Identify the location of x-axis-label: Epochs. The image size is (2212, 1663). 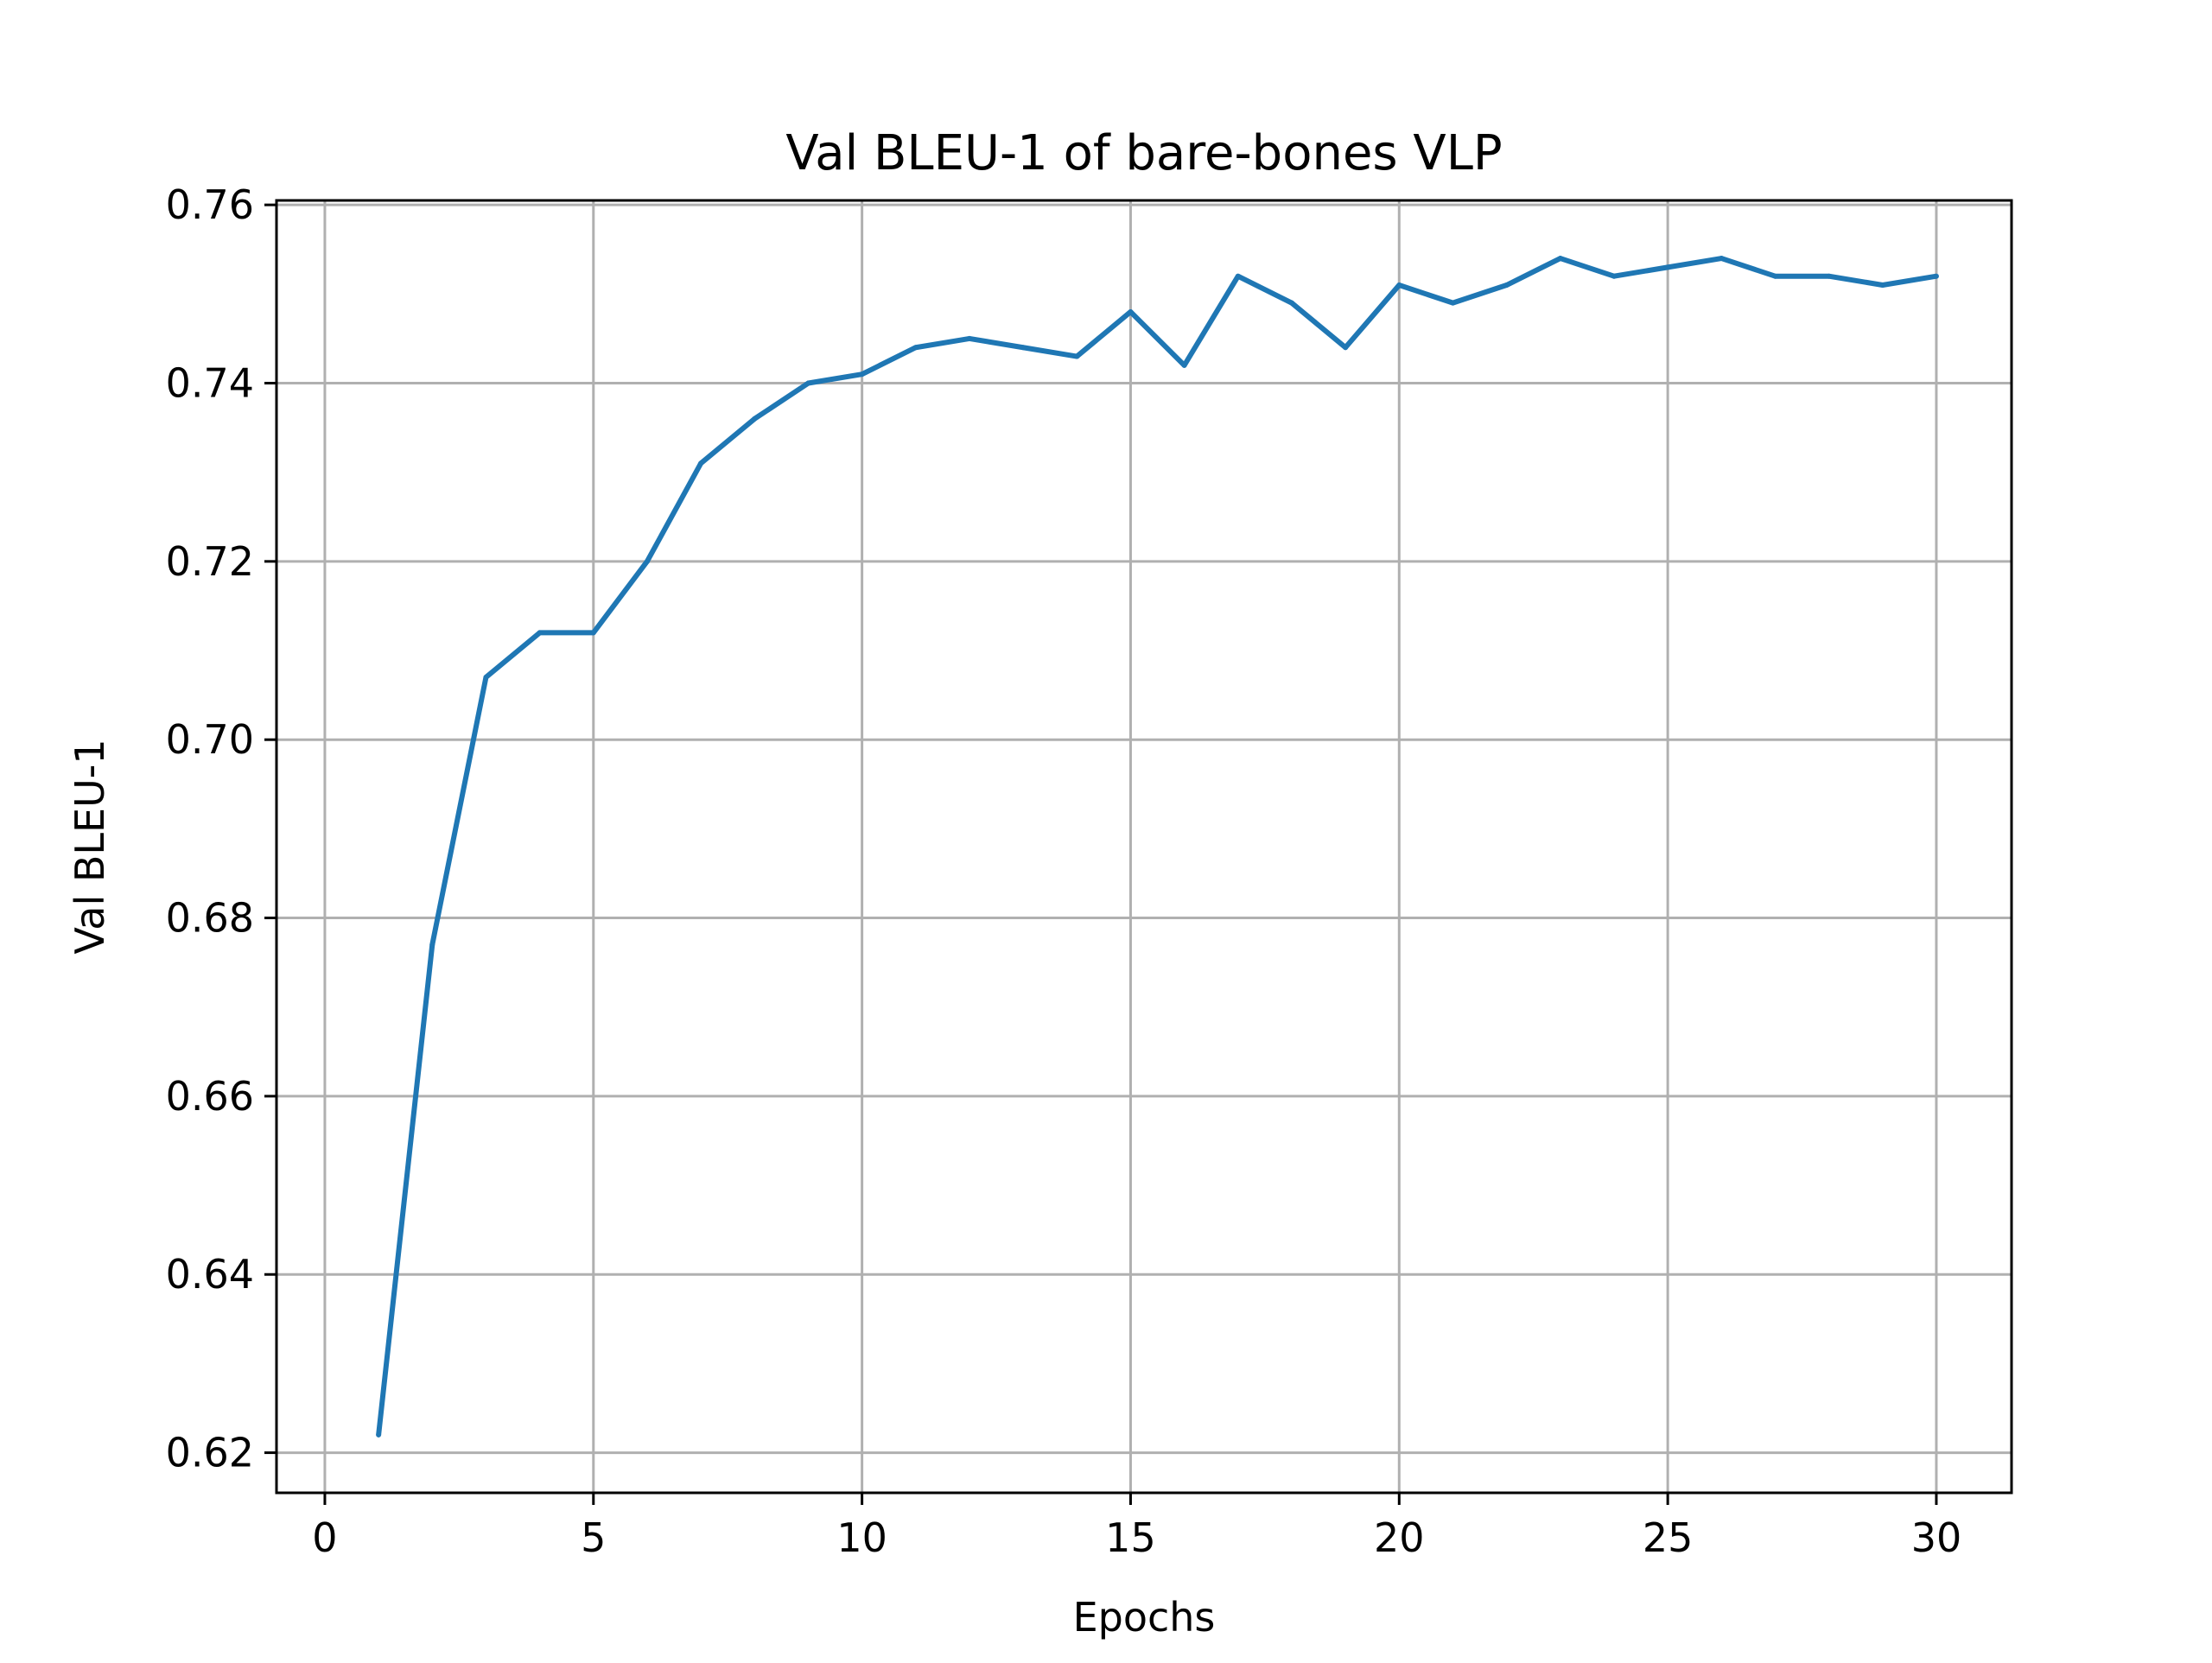
(1144, 1618).